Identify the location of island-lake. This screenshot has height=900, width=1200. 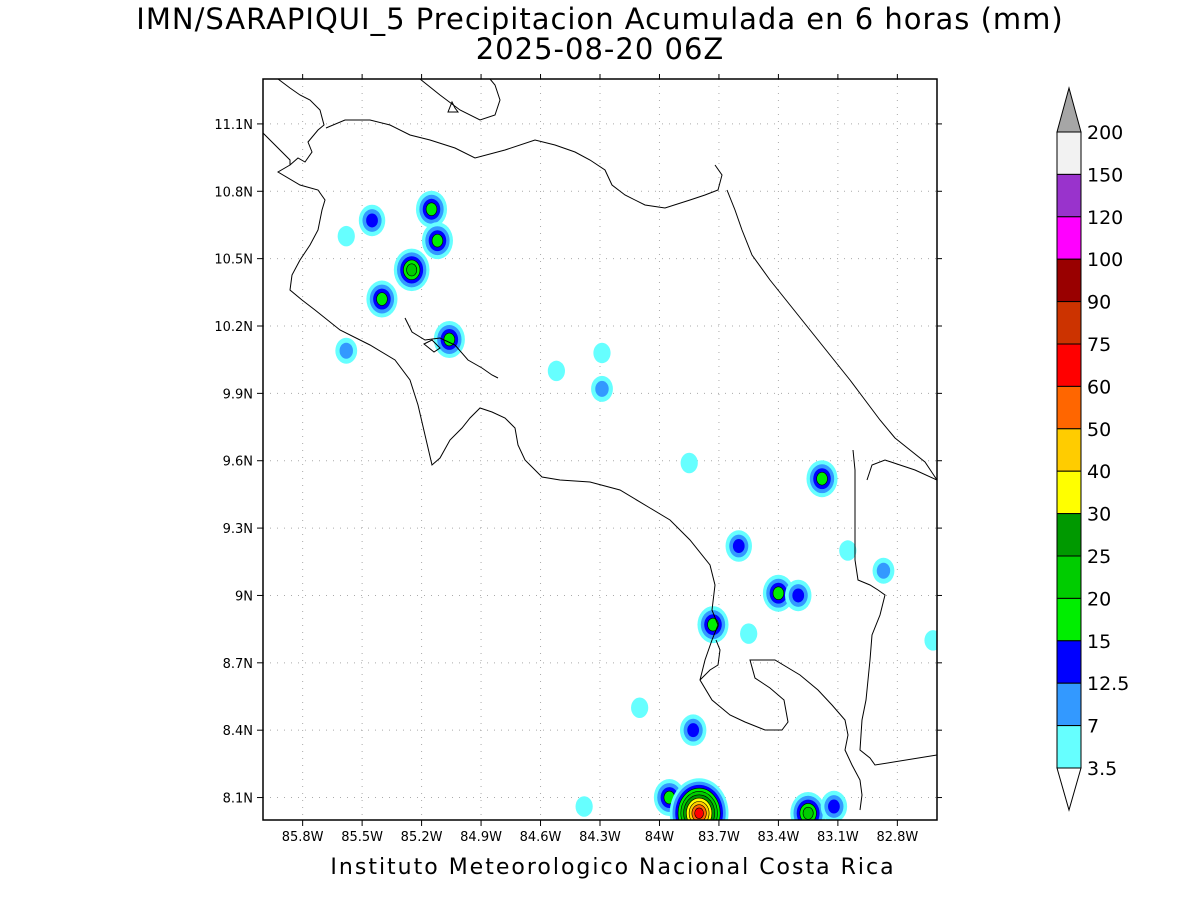
(453, 106).